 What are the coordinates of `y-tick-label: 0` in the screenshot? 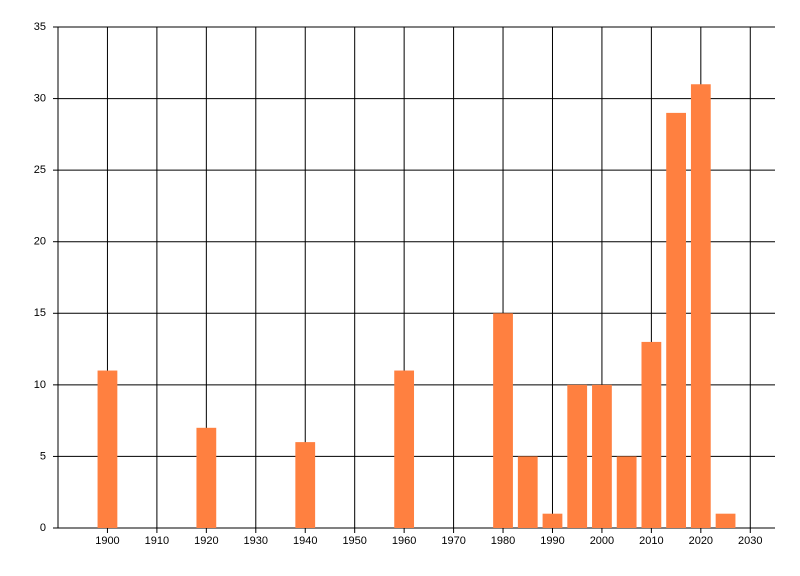 It's located at (43, 528).